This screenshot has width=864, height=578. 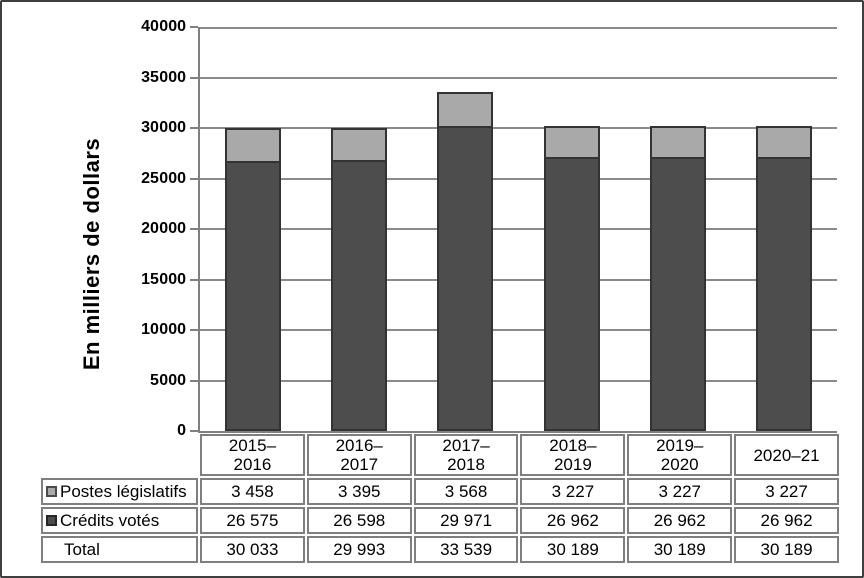 What do you see at coordinates (167, 380) in the screenshot?
I see `y-axis-tick-label: 5 000` at bounding box center [167, 380].